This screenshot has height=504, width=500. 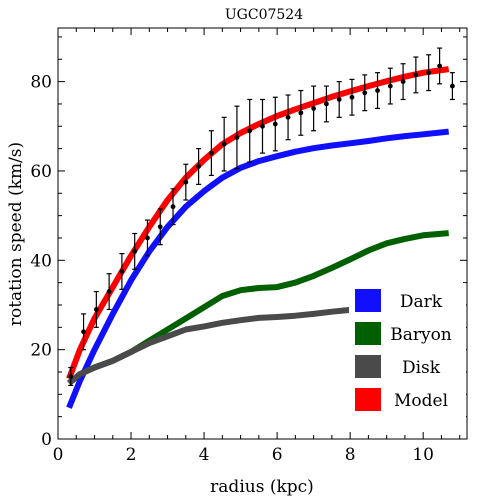 What do you see at coordinates (368, 333) in the screenshot?
I see `baryon-legend-swatch` at bounding box center [368, 333].